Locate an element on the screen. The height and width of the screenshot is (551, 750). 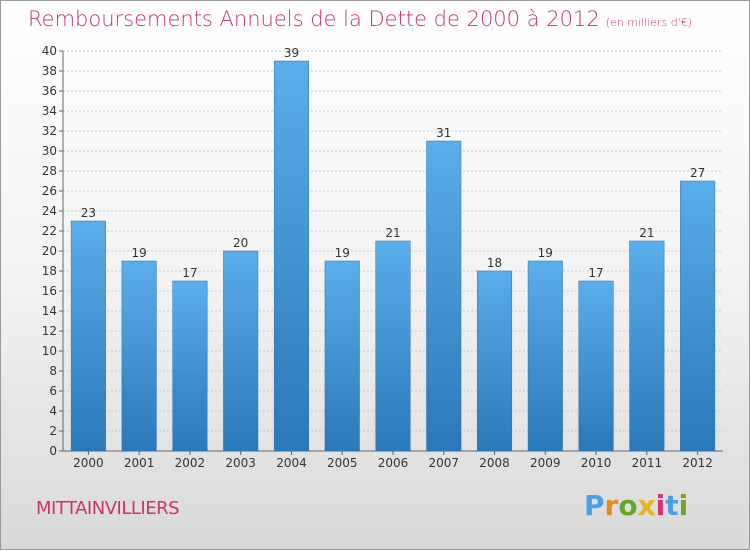
y-tick-label: 16 is located at coordinates (49, 291).